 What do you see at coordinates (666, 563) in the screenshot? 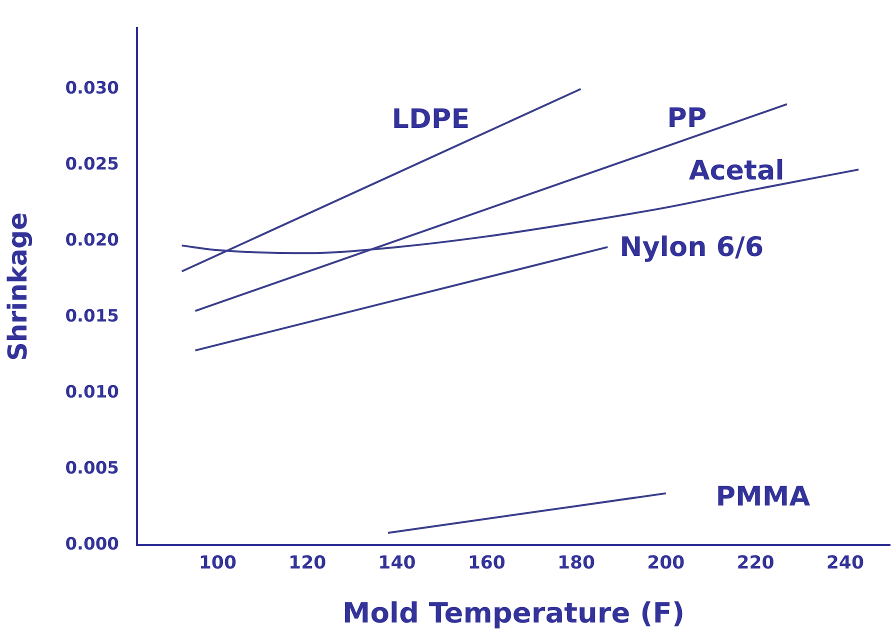
I see `x-tick-label: 200` at bounding box center [666, 563].